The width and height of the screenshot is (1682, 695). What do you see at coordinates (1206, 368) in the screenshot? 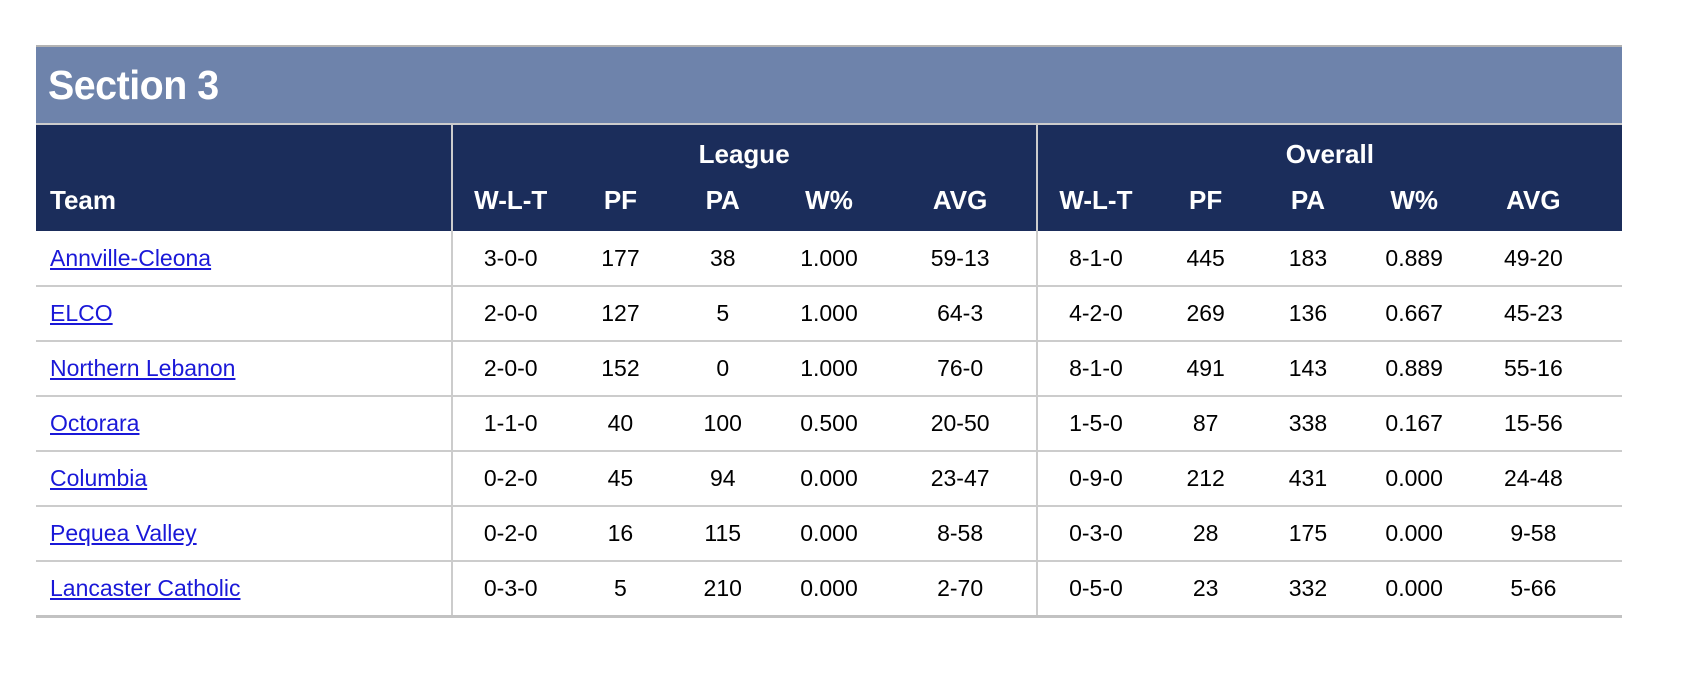
I see `overall-stat-cell: 491` at bounding box center [1206, 368].